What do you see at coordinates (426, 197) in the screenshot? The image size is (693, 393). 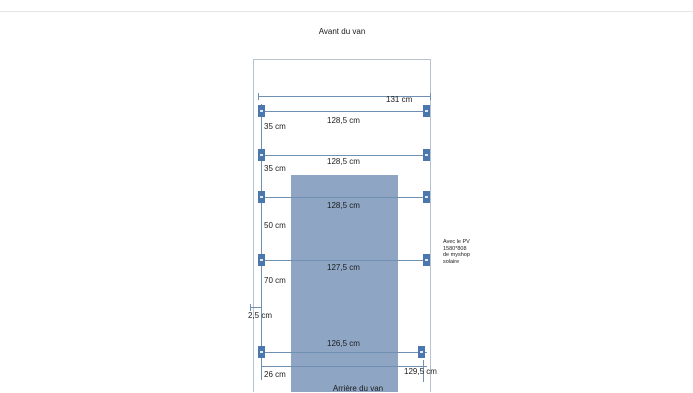 I see `row-3-right-clip` at bounding box center [426, 197].